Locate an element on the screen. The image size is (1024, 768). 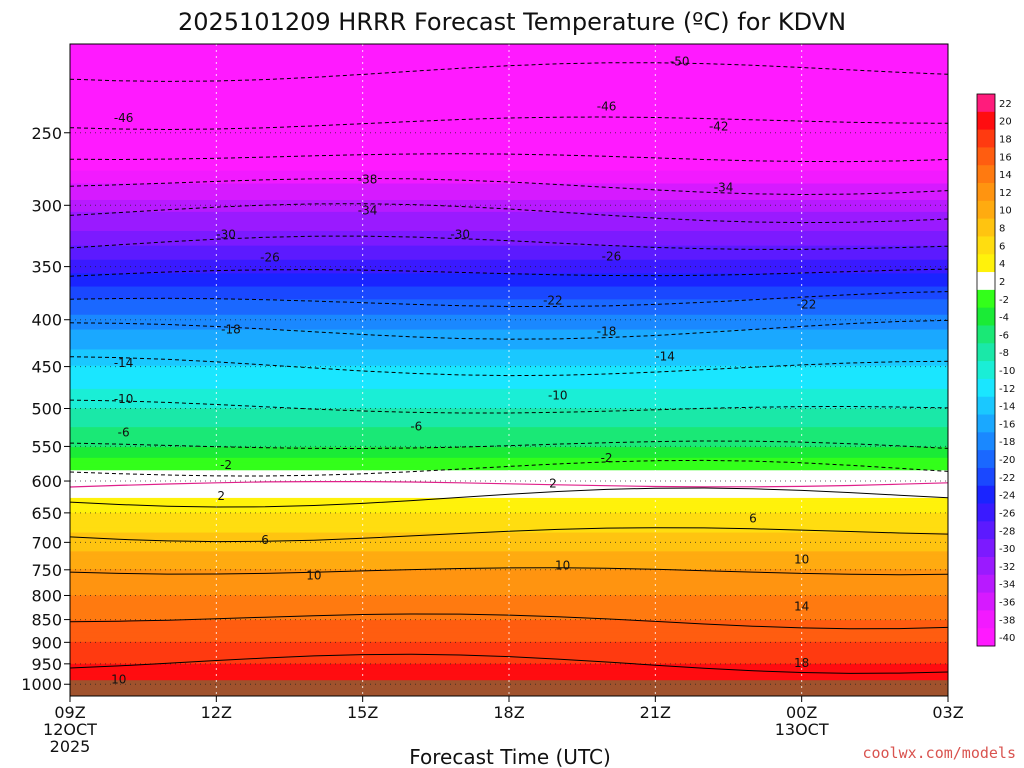
colorbar-frame is located at coordinates (986, 370).